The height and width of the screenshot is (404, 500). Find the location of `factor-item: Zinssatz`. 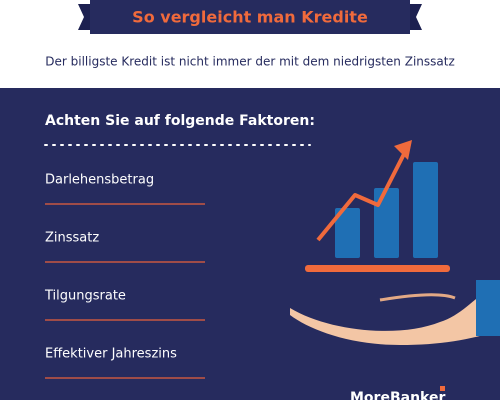

factor-item: Zinssatz is located at coordinates (72, 238).